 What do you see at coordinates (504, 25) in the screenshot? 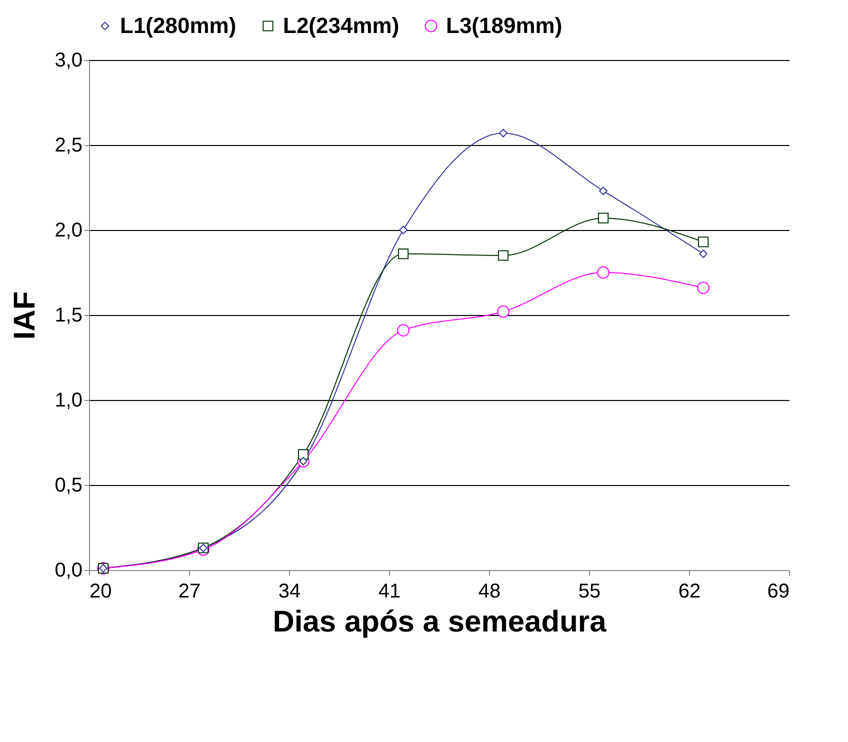
I see `legend-label: L3(189mm)` at bounding box center [504, 25].